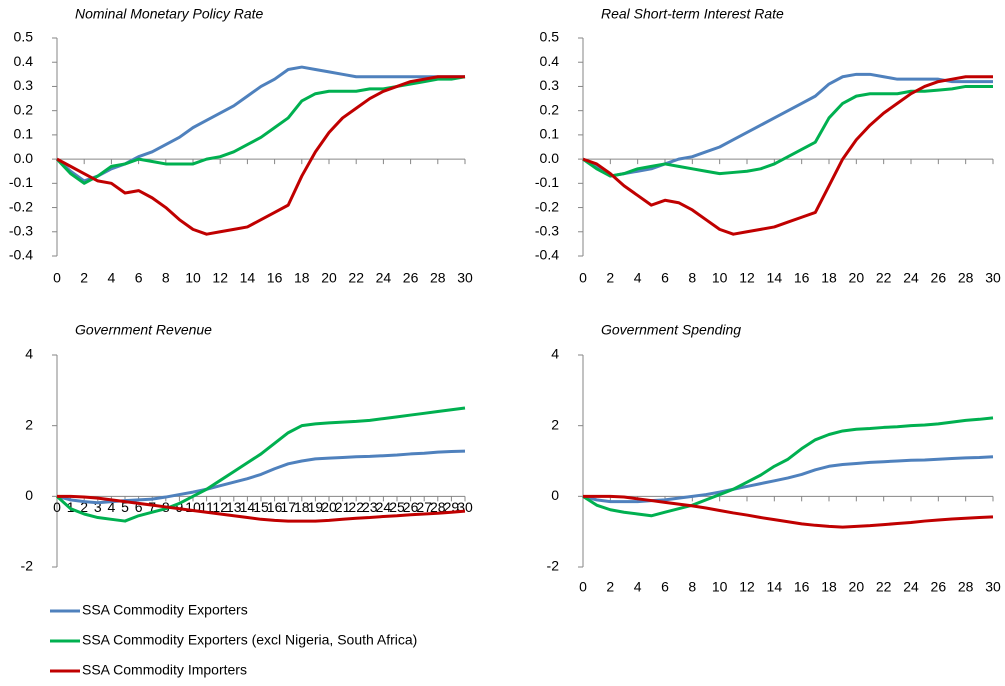 Image resolution: width=1005 pixels, height=686 pixels. Describe the element at coordinates (692, 14) in the screenshot. I see `chart-title: Real Short-term Interest Rate` at that location.